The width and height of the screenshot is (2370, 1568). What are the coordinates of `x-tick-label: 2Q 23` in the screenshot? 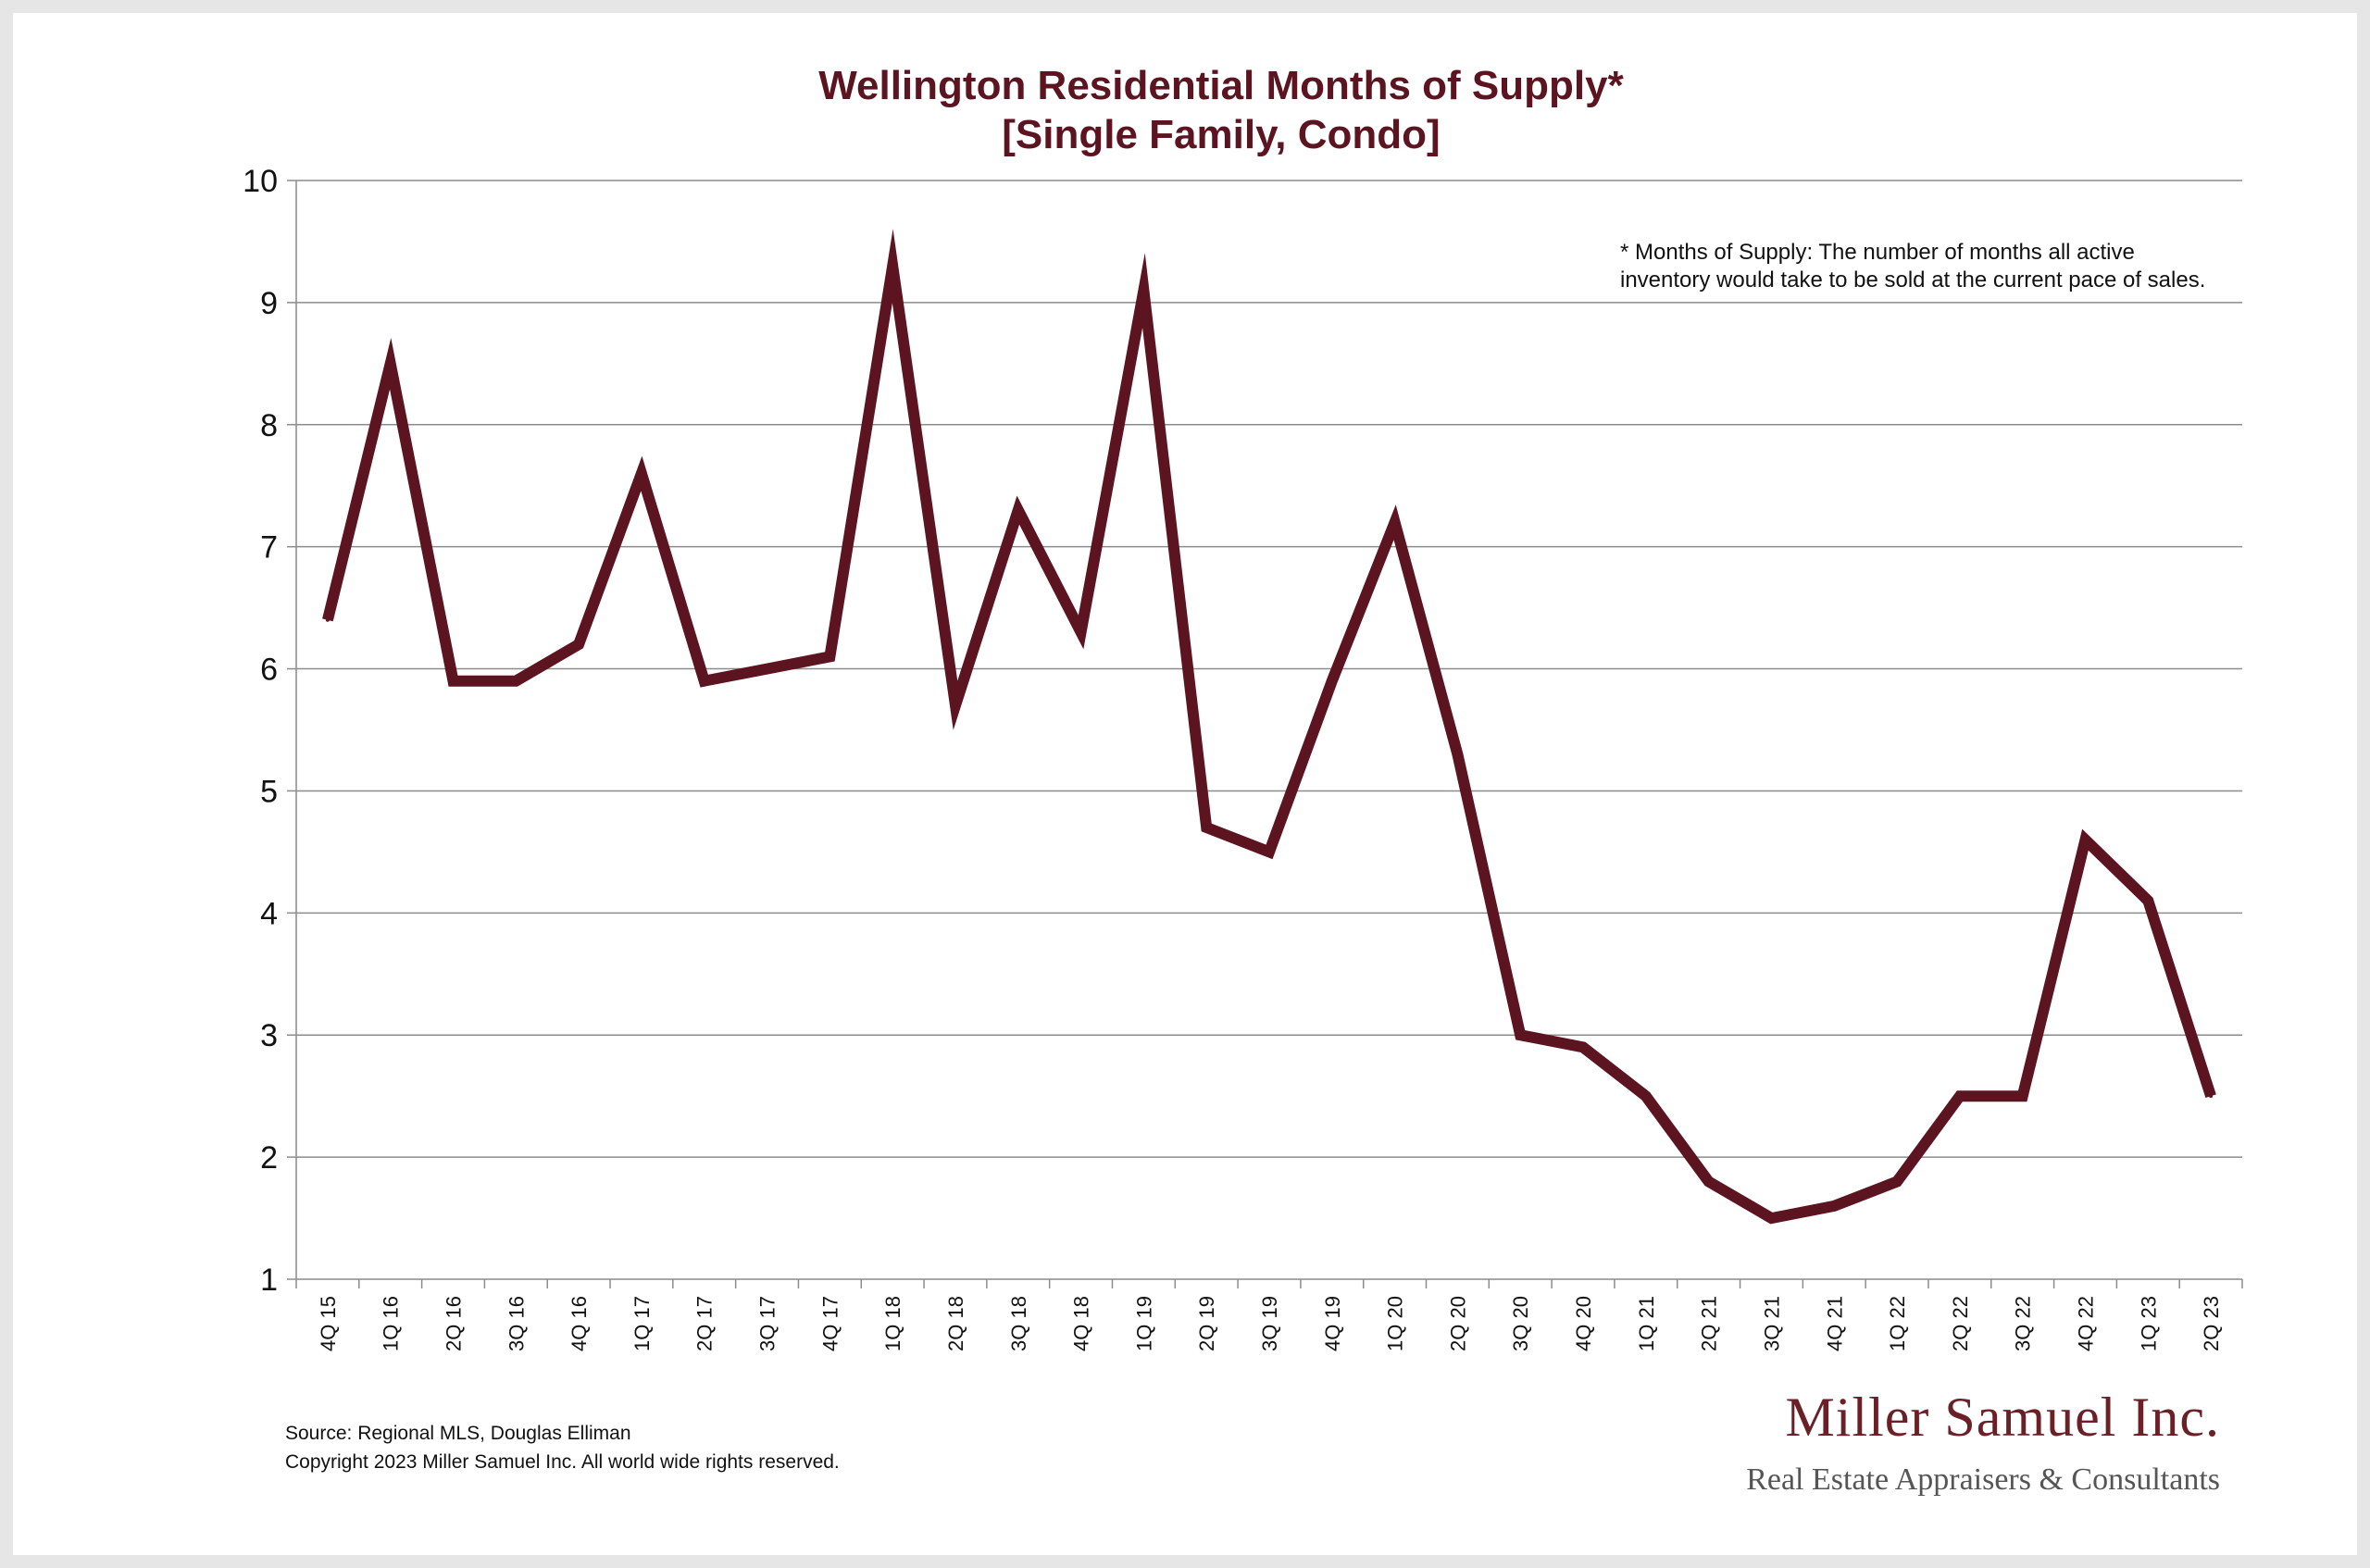 It's located at (2211, 1323).